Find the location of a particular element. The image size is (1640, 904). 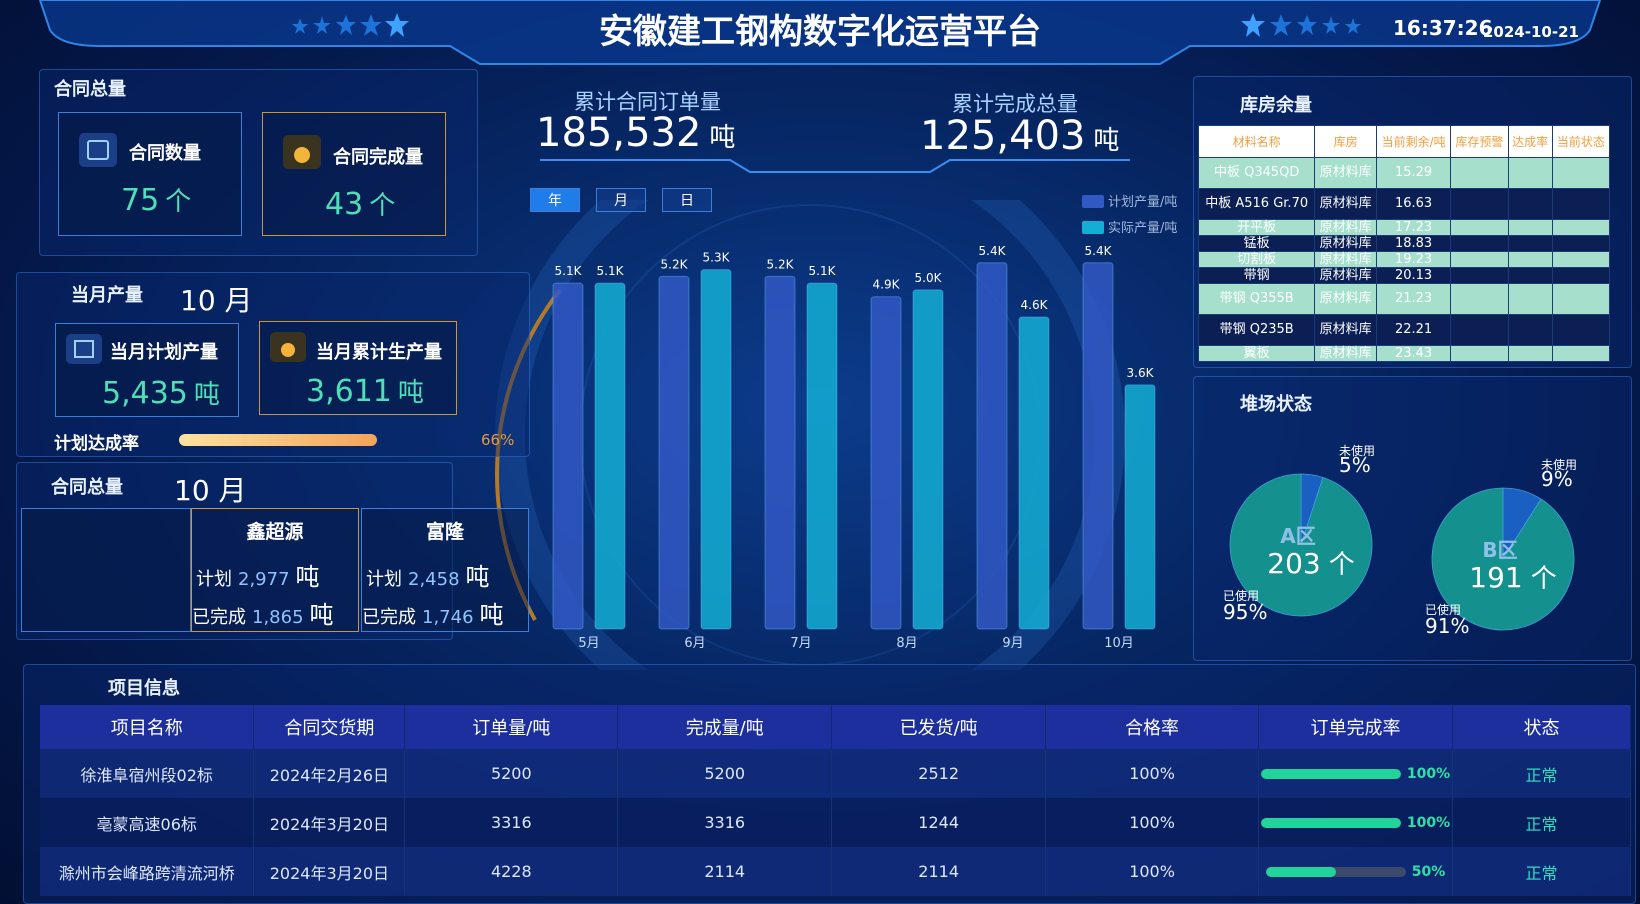

sun-icon is located at coordinates (288, 347).